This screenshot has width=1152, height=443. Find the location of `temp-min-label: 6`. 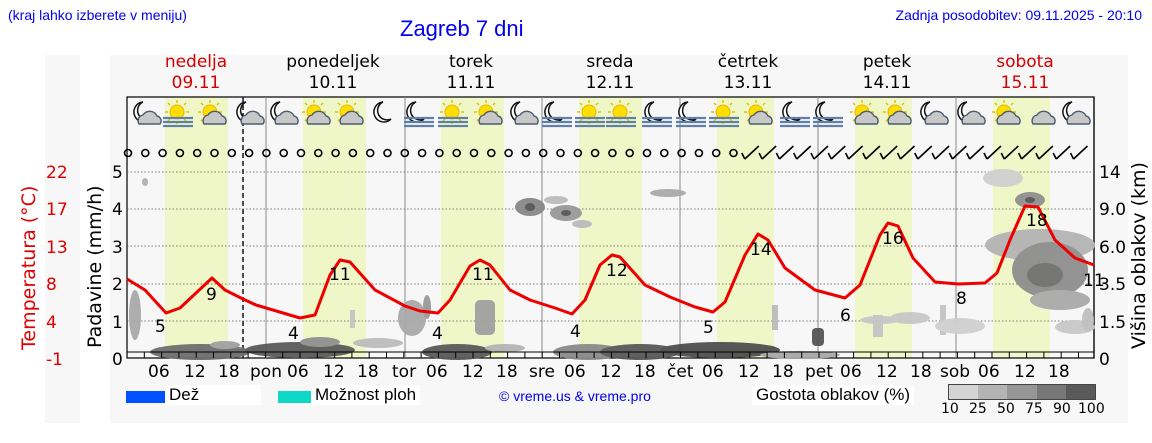

temp-min-label: 6 is located at coordinates (845, 316).